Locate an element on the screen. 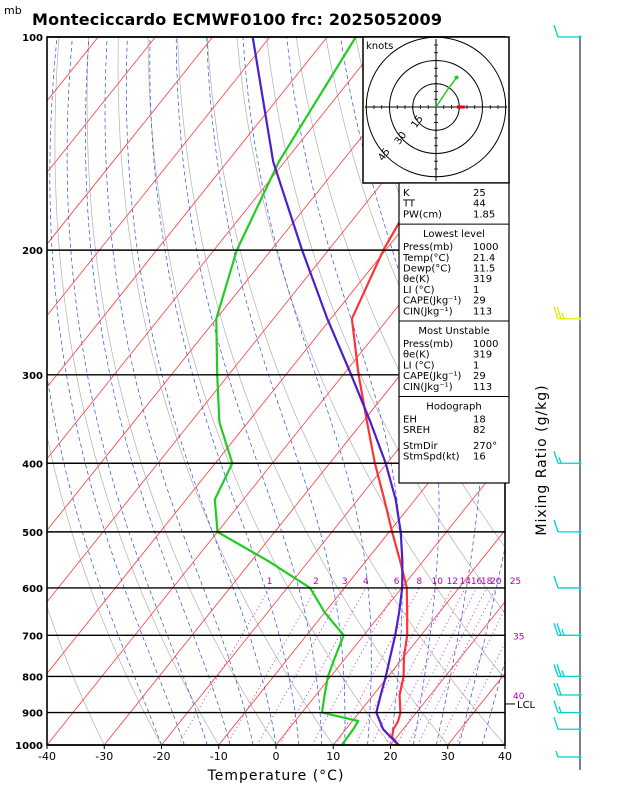  lcl-label: LCL is located at coordinates (526, 705).